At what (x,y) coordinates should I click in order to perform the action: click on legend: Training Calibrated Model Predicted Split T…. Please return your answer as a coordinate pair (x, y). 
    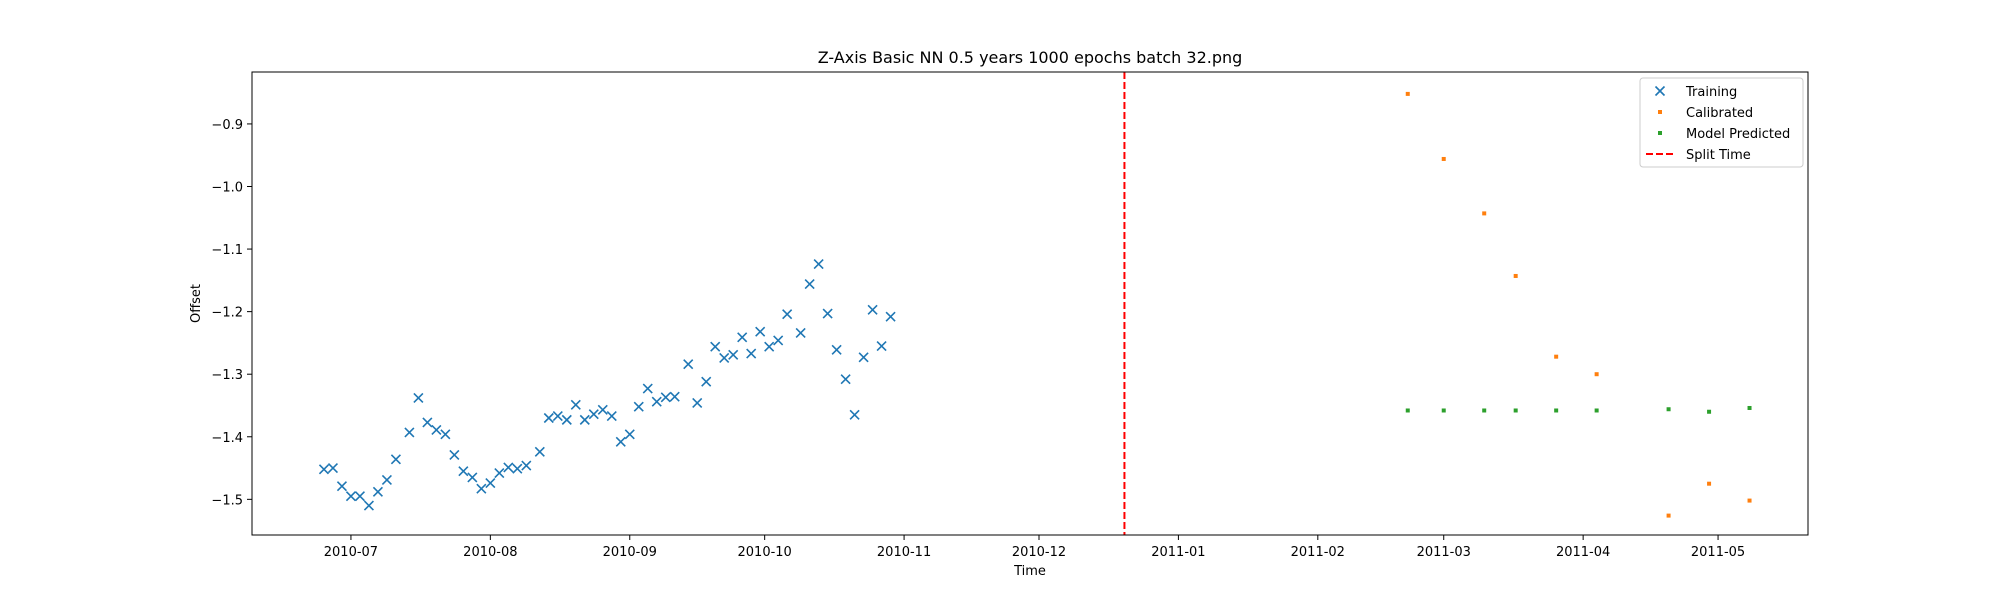
    Looking at the image, I should click on (1721, 122).